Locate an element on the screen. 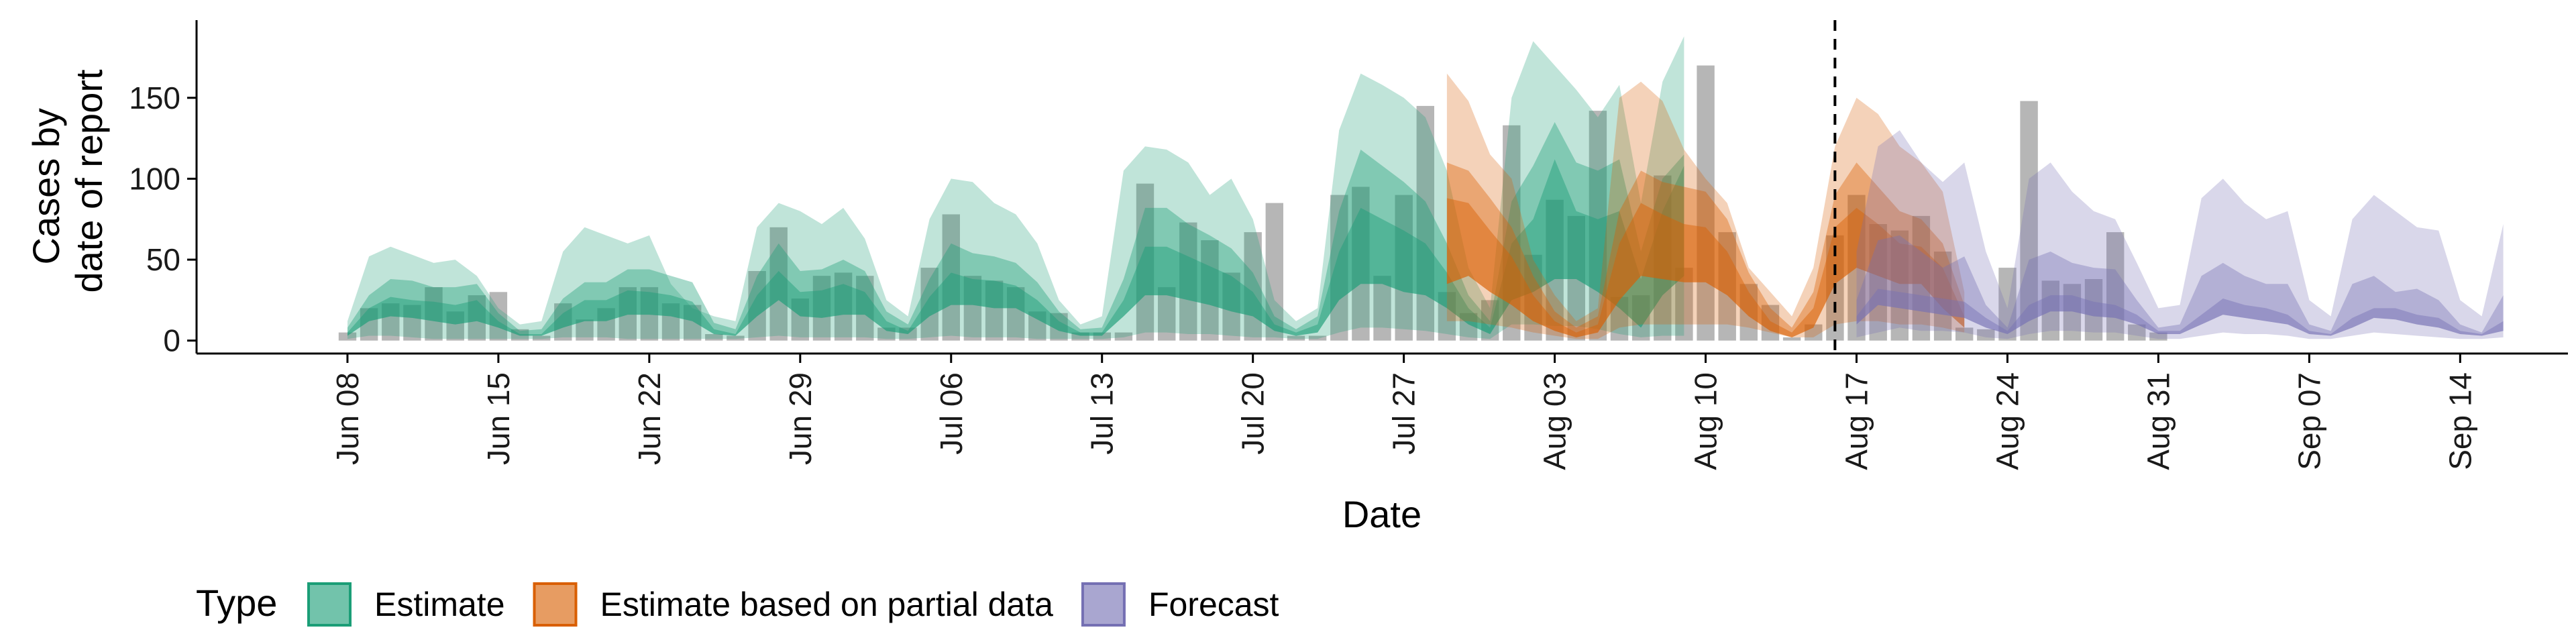  x-tick-label: Jun 08 is located at coordinates (347, 418).